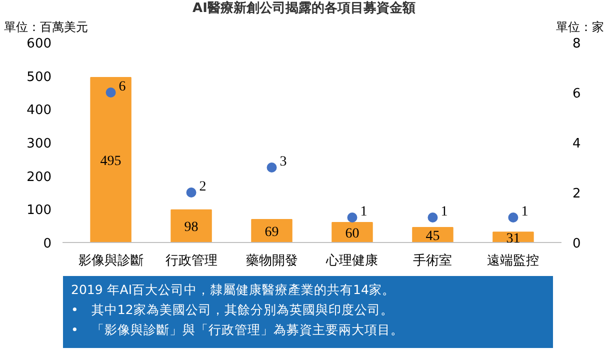  I want to click on data-label: 6, so click(122, 87).